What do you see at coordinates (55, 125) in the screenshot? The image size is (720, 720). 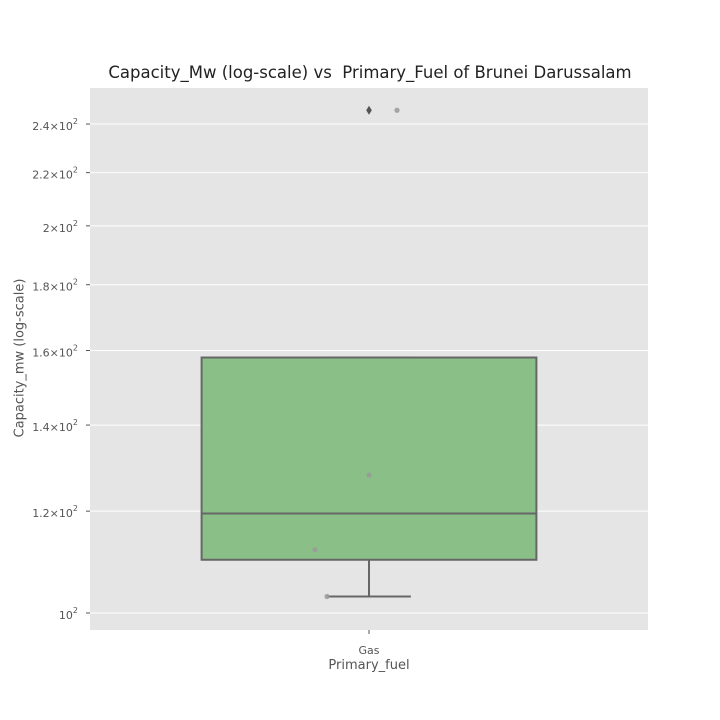 I see `y-tick-label: 2.4×10²` at bounding box center [55, 125].